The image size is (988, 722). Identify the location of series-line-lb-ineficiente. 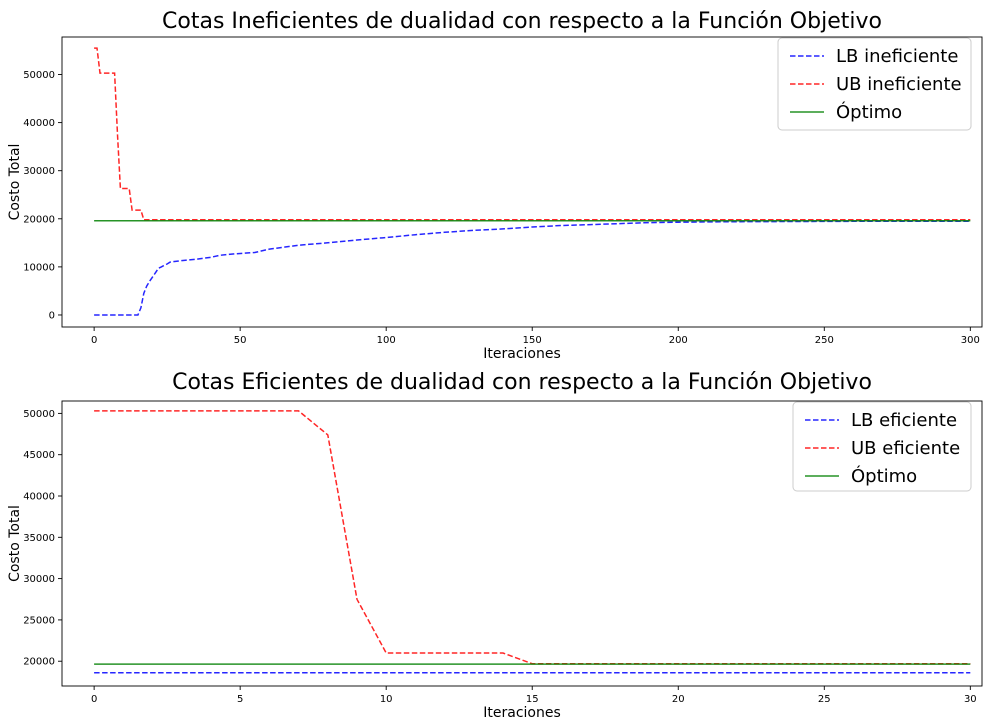
(532, 268).